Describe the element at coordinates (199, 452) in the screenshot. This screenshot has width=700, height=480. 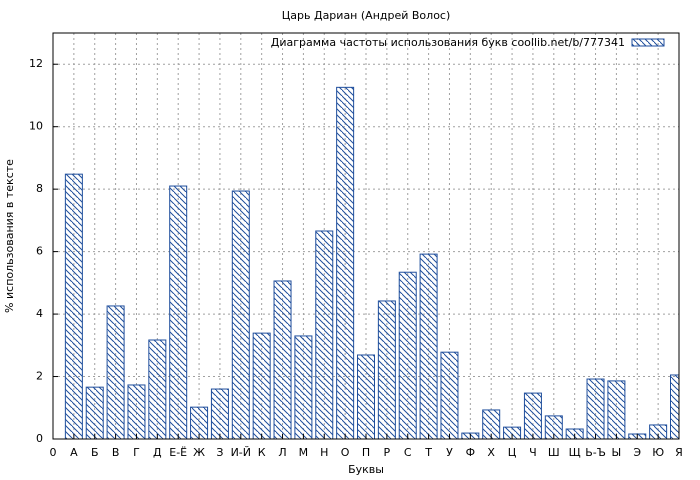
I see `x-tick-label: Ж` at that location.